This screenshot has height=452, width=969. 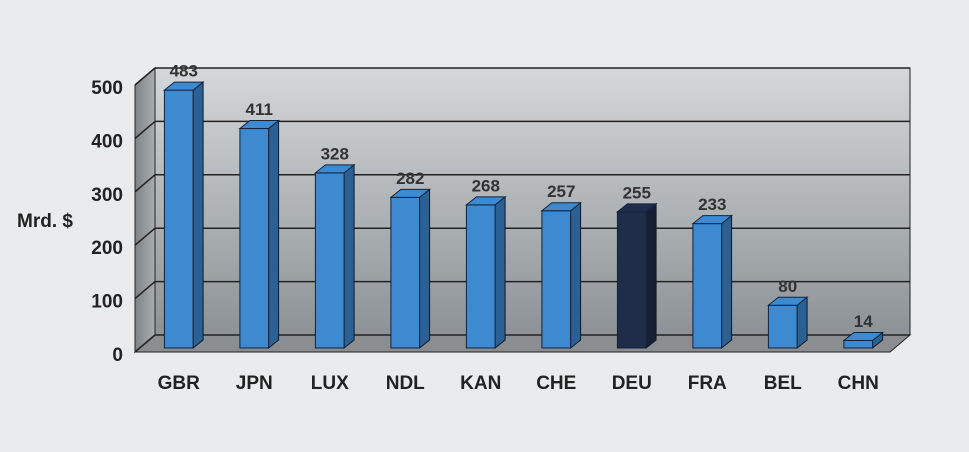 What do you see at coordinates (632, 383) in the screenshot?
I see `x-tick-label: DEU` at bounding box center [632, 383].